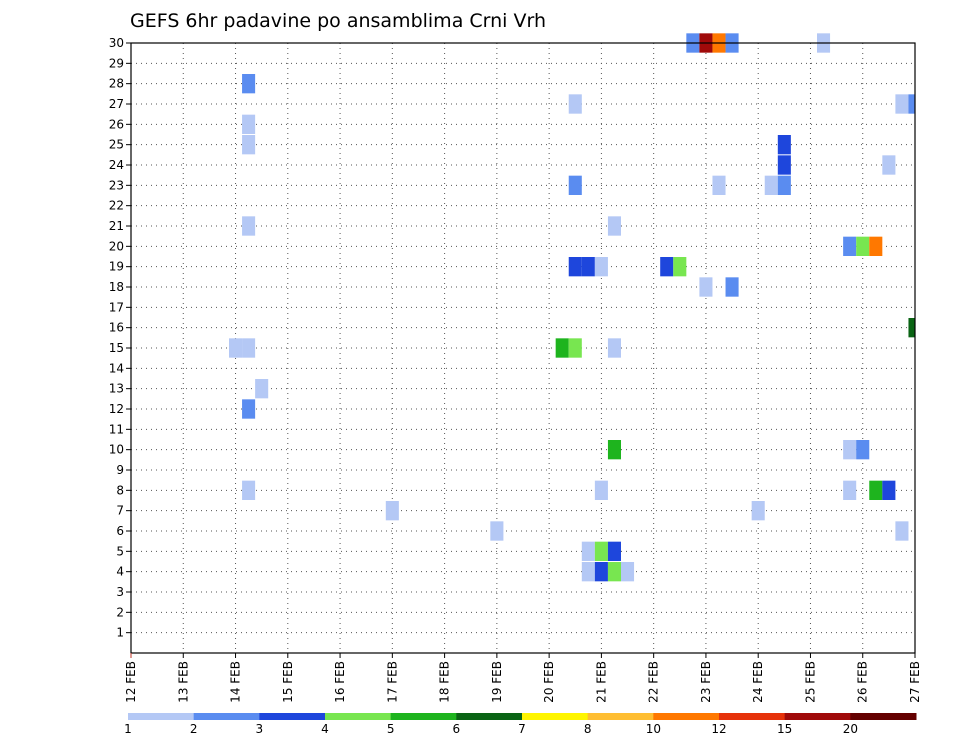 This screenshot has height=742, width=960. What do you see at coordinates (288, 682) in the screenshot?
I see `x-tick-label: 15 FEB` at bounding box center [288, 682].